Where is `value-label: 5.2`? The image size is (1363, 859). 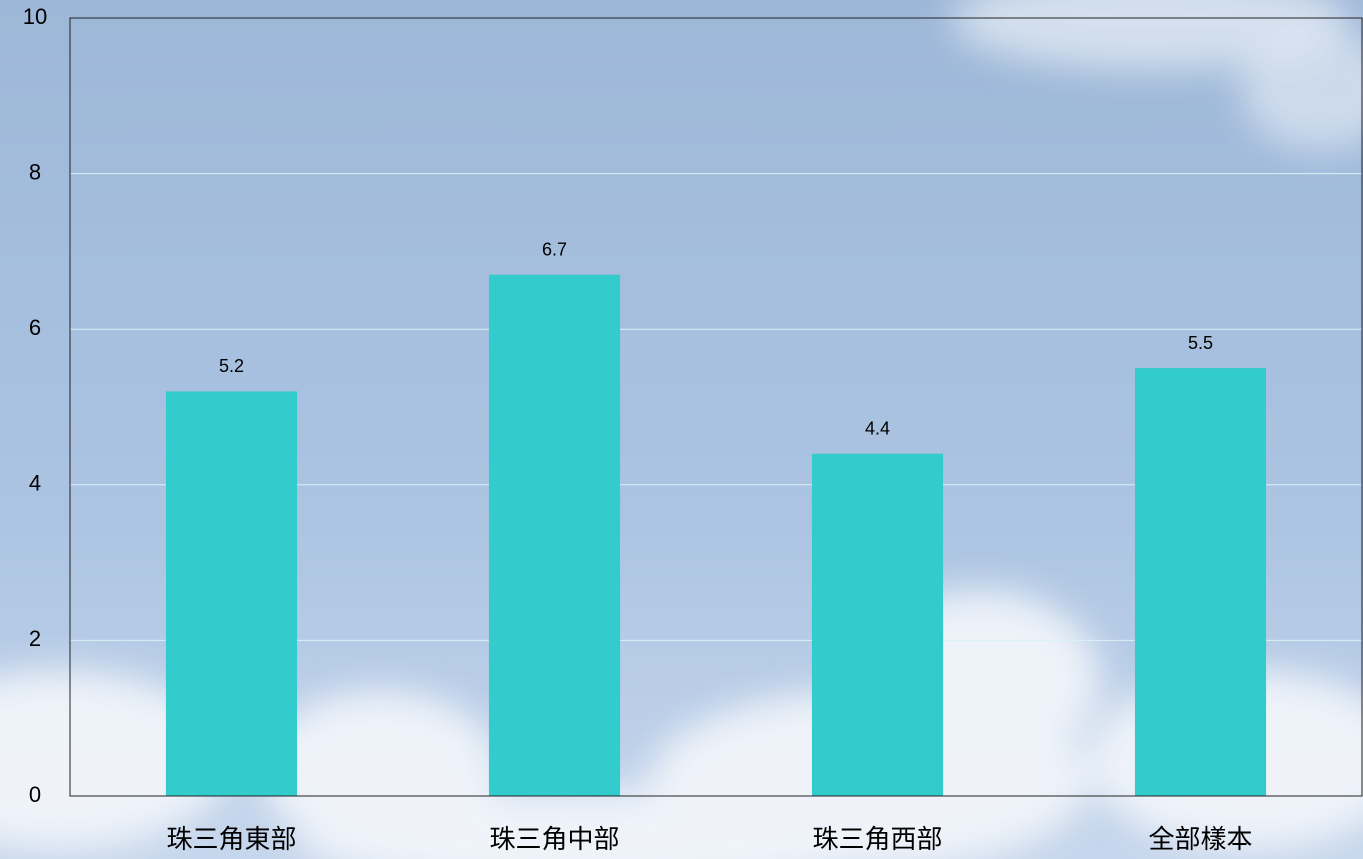 value-label: 5.2 is located at coordinates (231, 366).